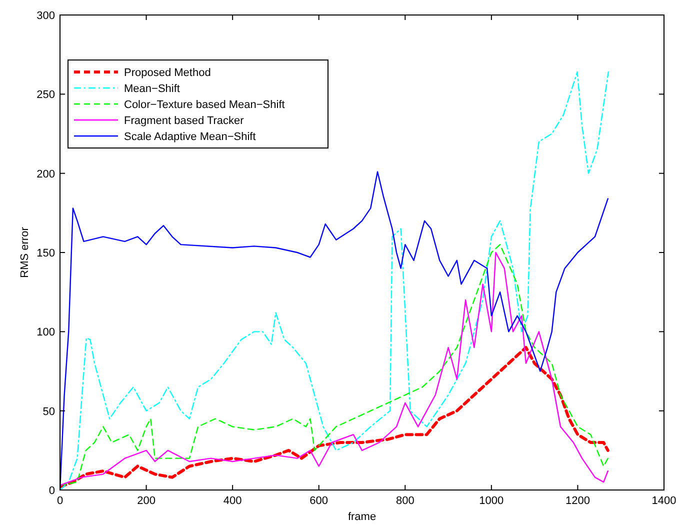 The height and width of the screenshot is (529, 681). What do you see at coordinates (45, 16) in the screenshot?
I see `y-tick-label: 300` at bounding box center [45, 16].